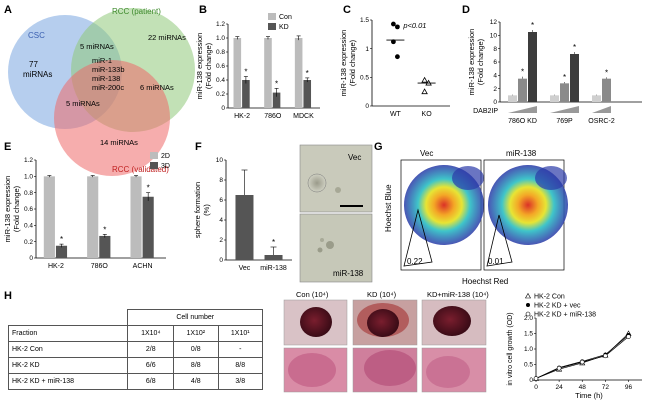 Image resolution: width=650 pixels, height=404 pixels. I want to click on chart-b-category-label: MDCK, so click(303, 116).